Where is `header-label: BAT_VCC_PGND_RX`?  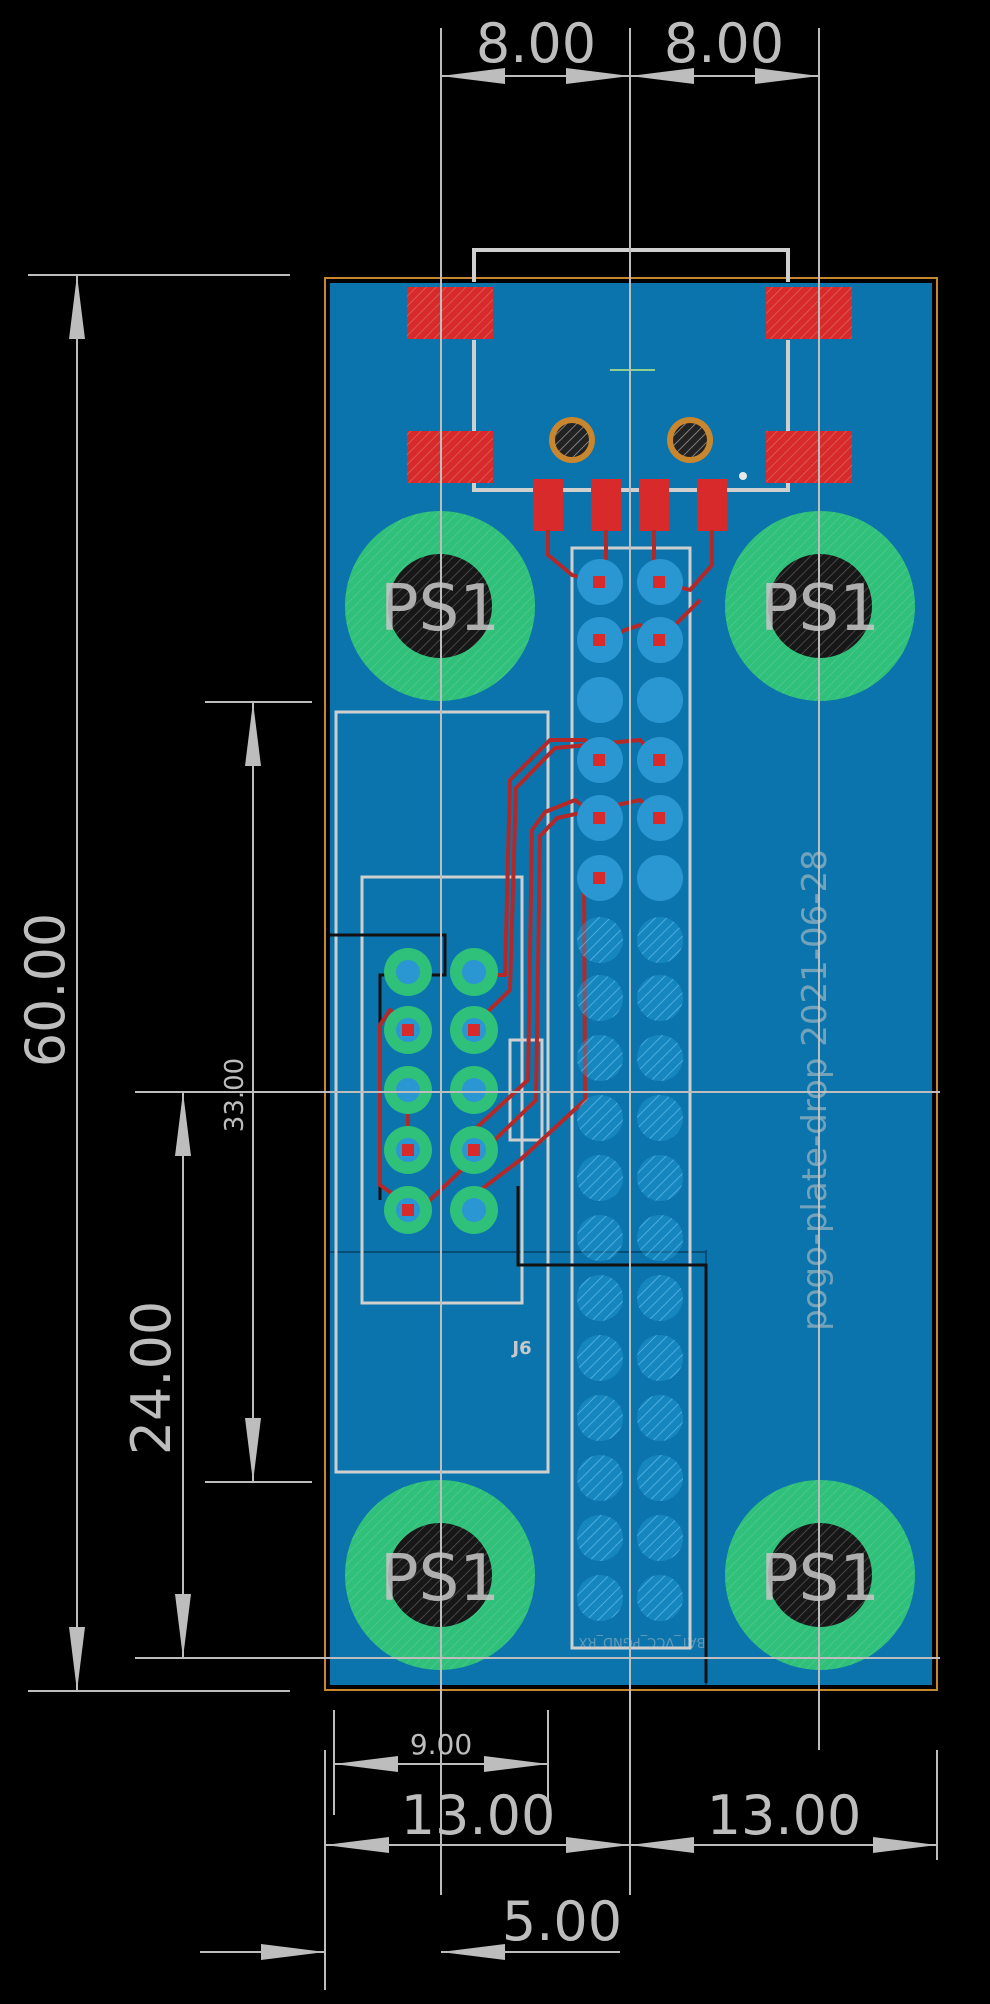
header-label: BAT_VCC_PGND_RX is located at coordinates (641, 1641).